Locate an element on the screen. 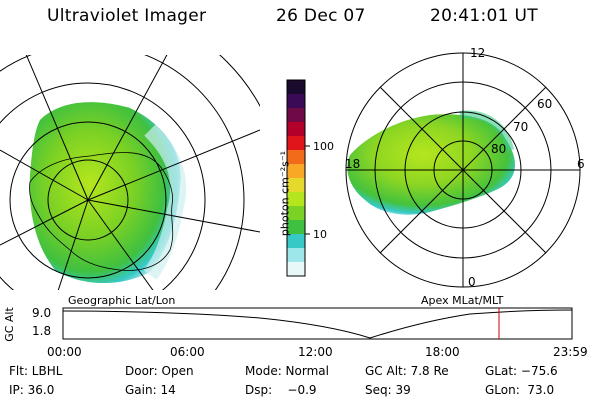 The height and width of the screenshot is (400, 600). flt-info: Flt: LBHL is located at coordinates (36, 371).